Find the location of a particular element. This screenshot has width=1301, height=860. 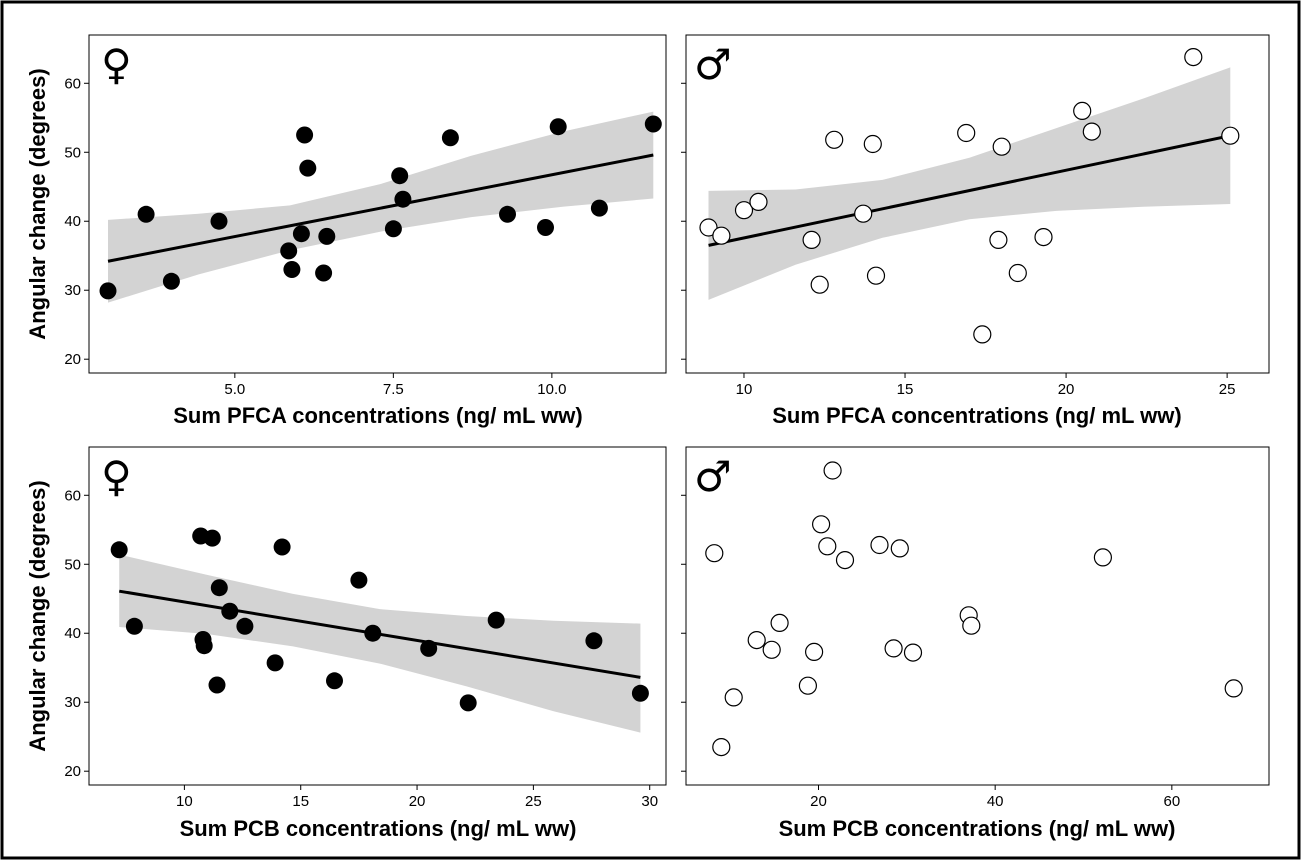

x-tick-label: 7.5 is located at coordinates (393, 389).